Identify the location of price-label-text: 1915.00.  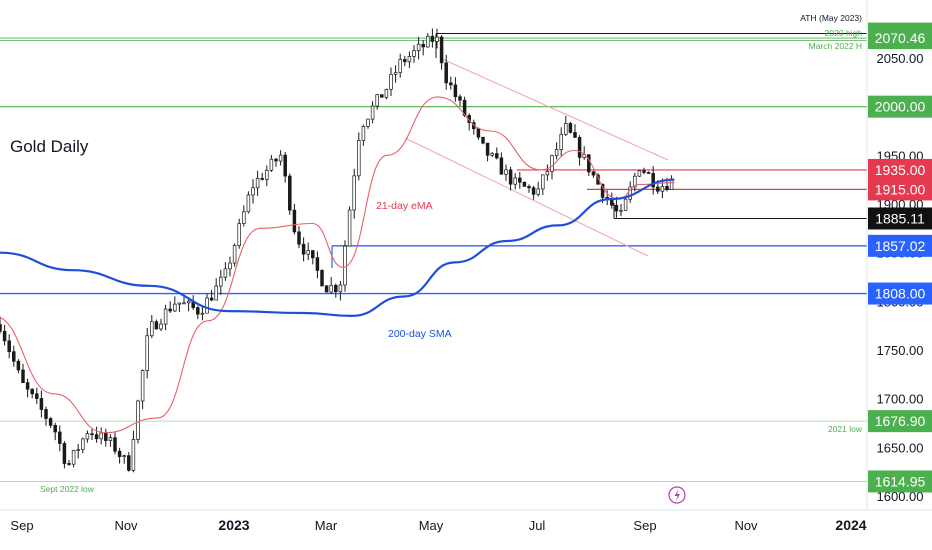
(900, 189).